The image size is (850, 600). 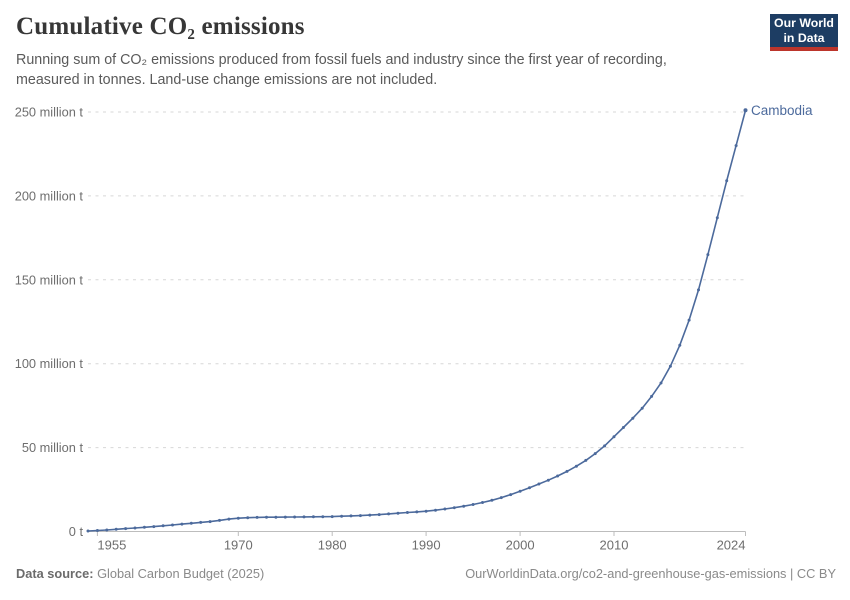 I want to click on entity-label: Cambodia, so click(x=782, y=110).